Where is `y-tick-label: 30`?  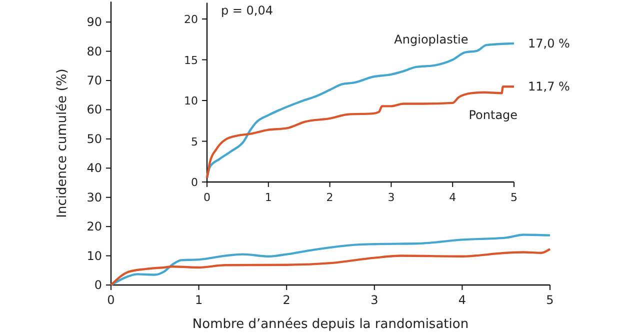
y-tick-label: 30 is located at coordinates (94, 197).